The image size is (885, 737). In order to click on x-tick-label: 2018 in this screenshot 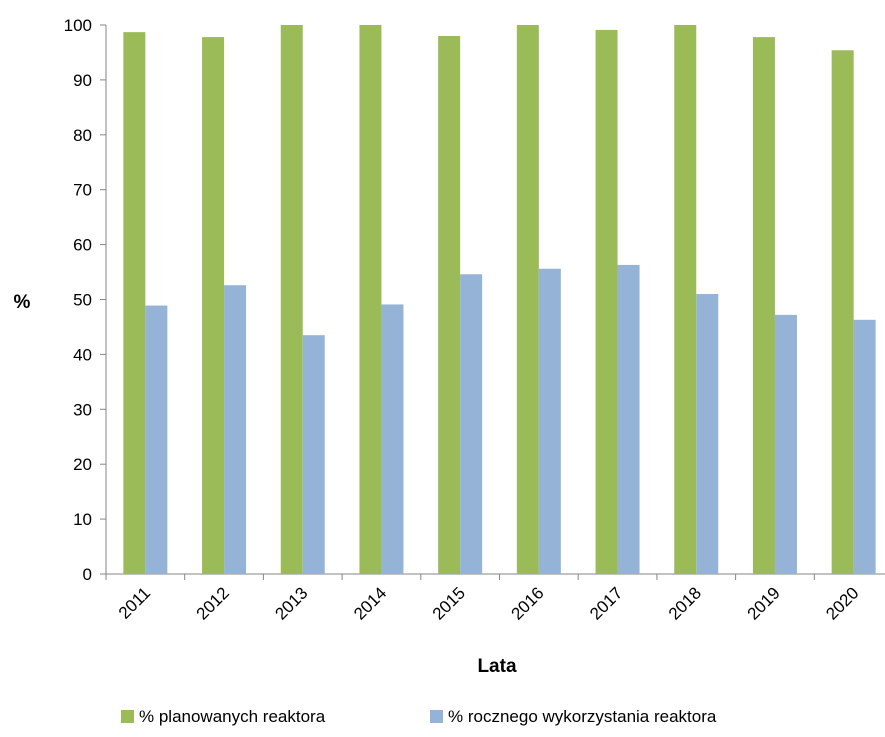, I will do `click(685, 603)`.